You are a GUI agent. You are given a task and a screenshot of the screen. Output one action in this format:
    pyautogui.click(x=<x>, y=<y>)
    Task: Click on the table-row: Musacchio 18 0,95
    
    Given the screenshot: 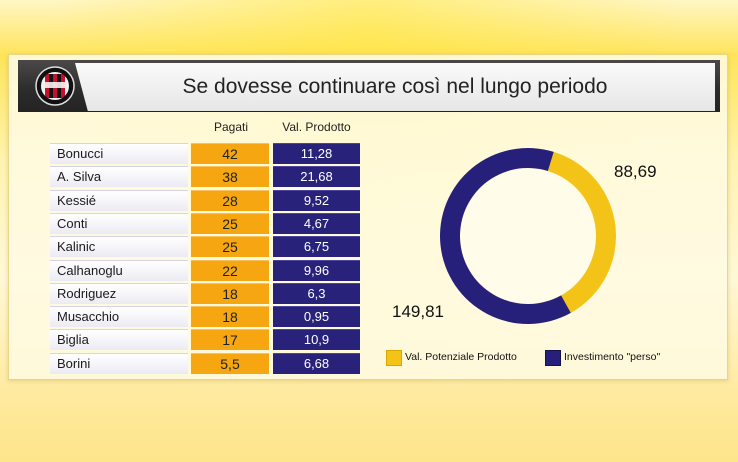 What is the action you would take?
    pyautogui.click(x=205, y=316)
    